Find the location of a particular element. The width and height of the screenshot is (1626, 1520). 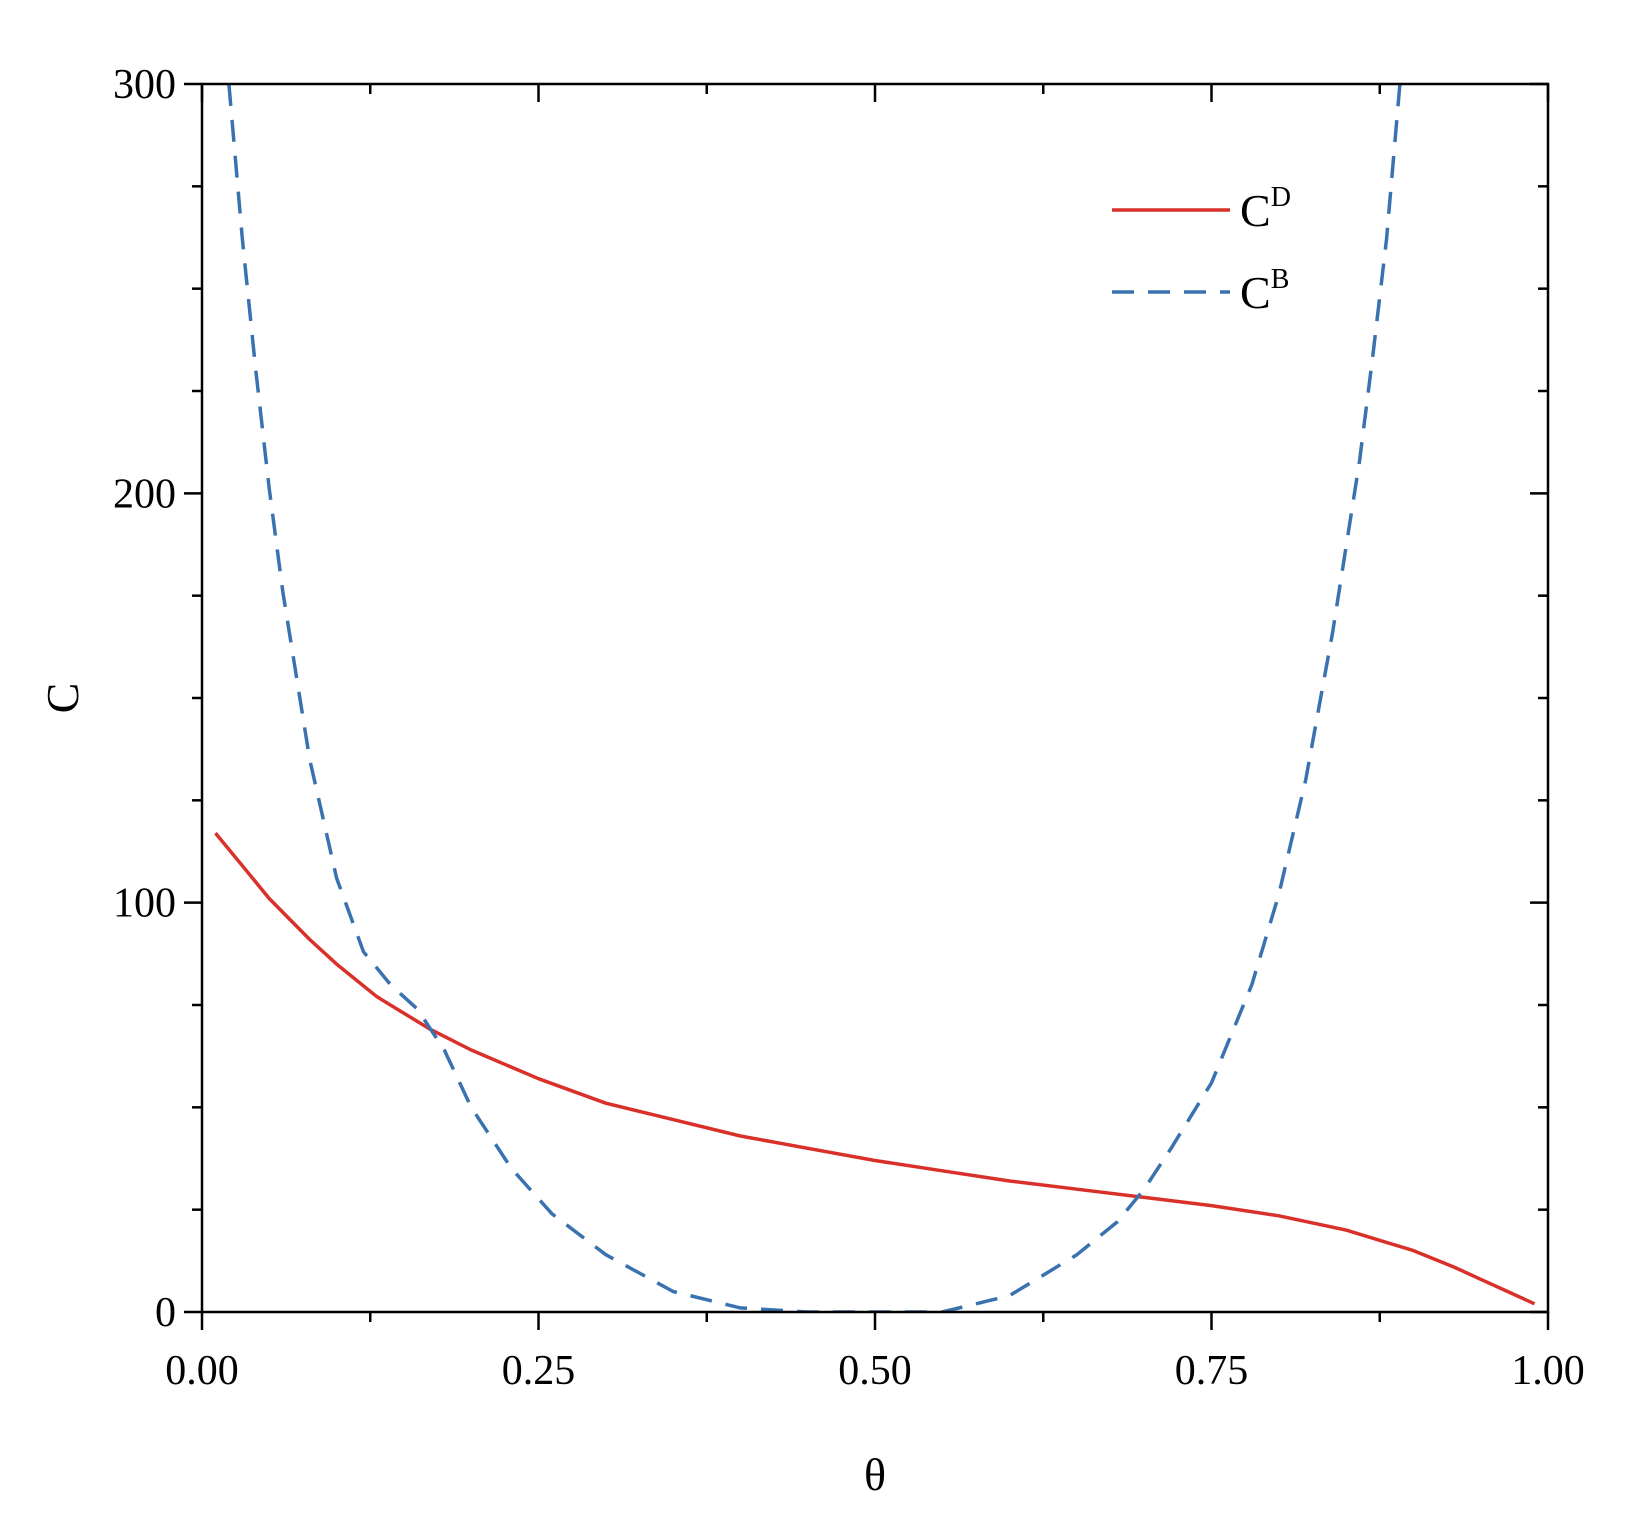

x-axis-title: θ is located at coordinates (875, 1474).